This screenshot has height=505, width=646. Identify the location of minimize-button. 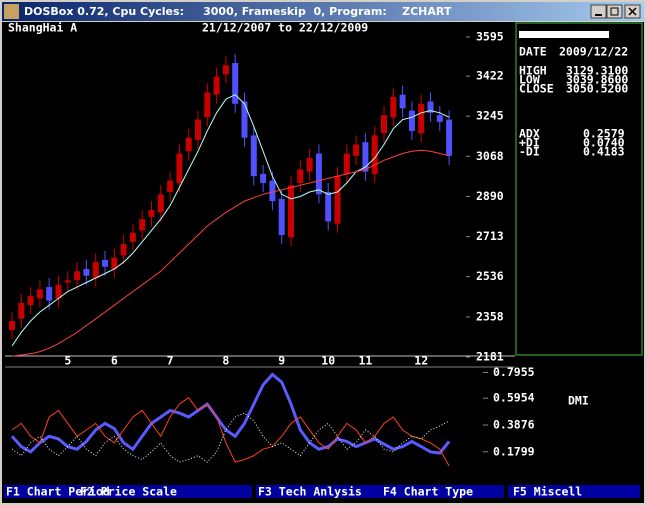
(598, 11).